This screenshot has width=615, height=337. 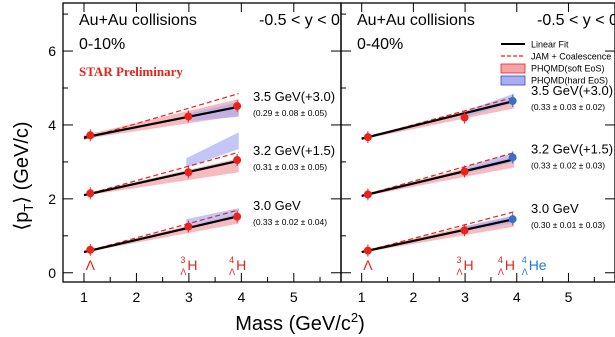 What do you see at coordinates (290, 113) in the screenshot?
I see `fit-slope-label: (0.29 ± 0.08 ± 0.05)` at bounding box center [290, 113].